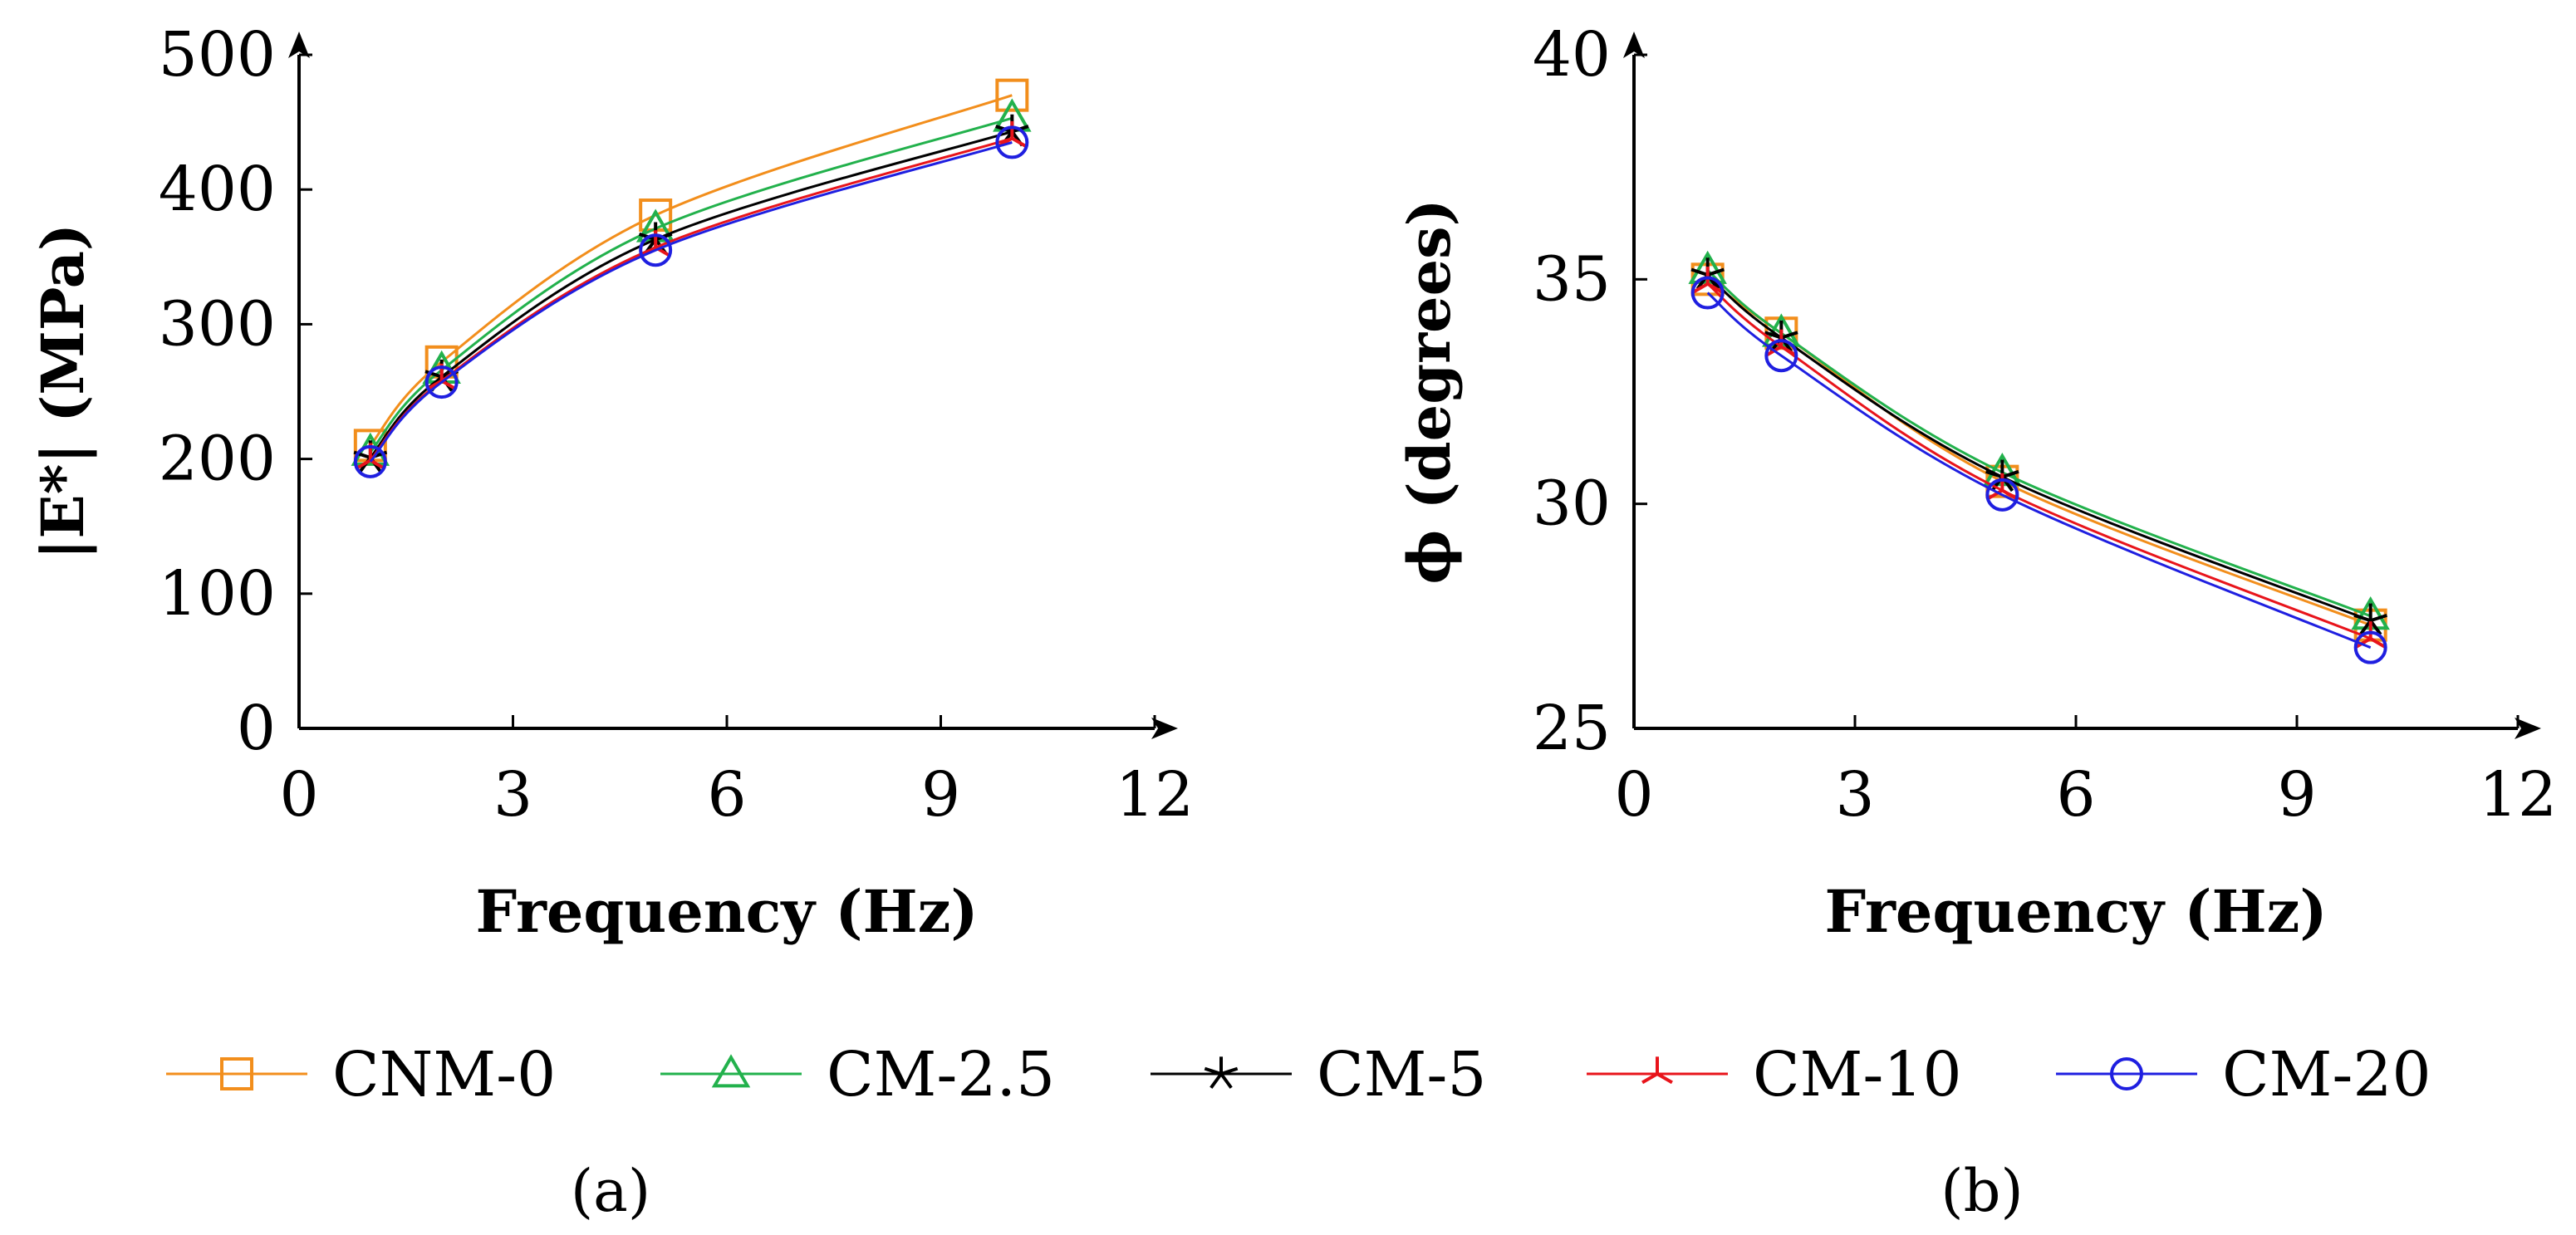 The image size is (2576, 1235). I want to click on legend-item-cm-2.5: CM-2.5, so click(857, 1075).